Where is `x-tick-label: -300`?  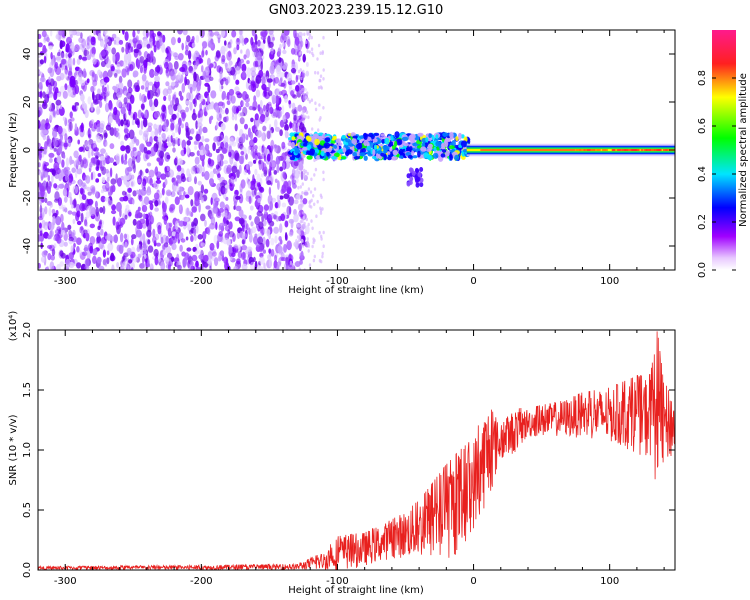 x-tick-label: -300 is located at coordinates (65, 281).